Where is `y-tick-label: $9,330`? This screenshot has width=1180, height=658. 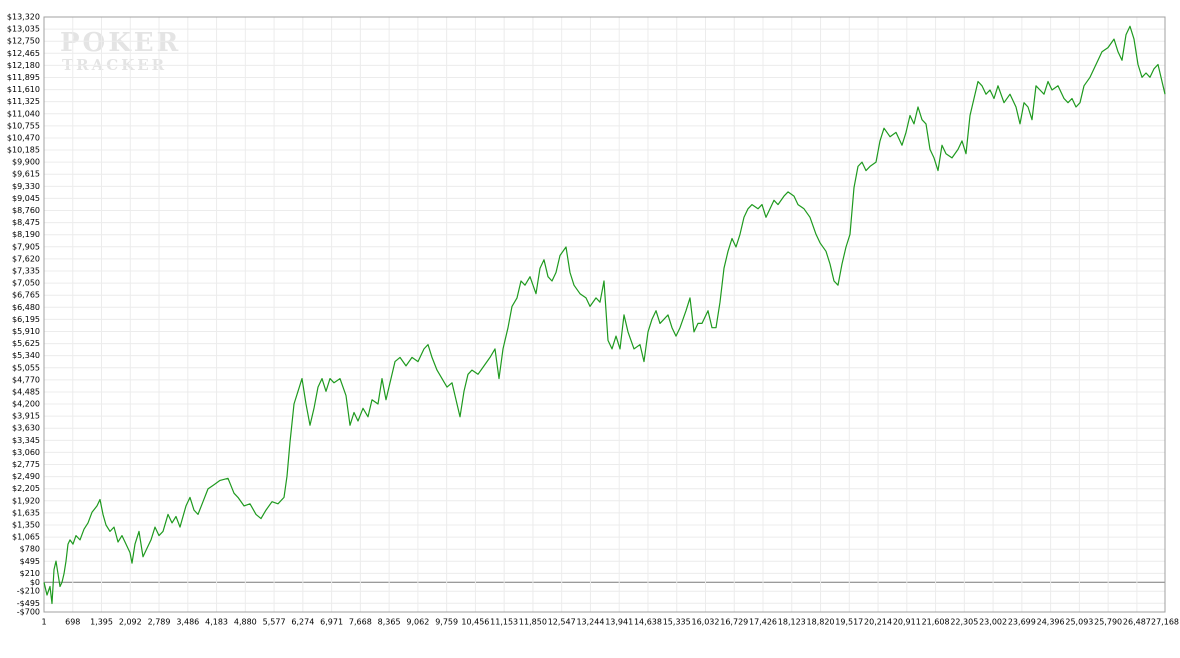
y-tick-label: $9,330 is located at coordinates (26, 186).